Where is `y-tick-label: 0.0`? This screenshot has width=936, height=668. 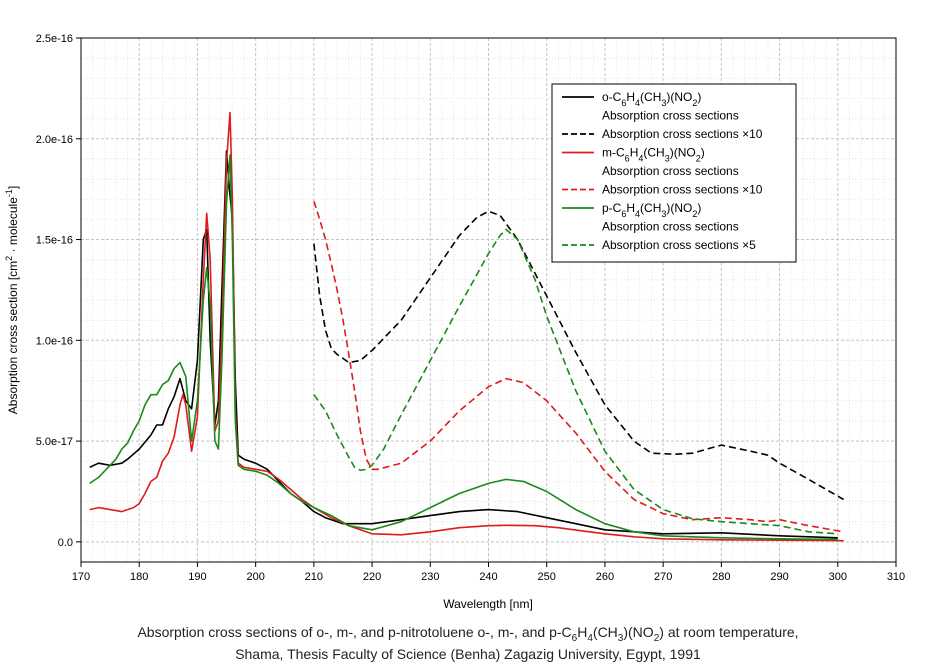
y-tick-label: 0.0 is located at coordinates (65, 543).